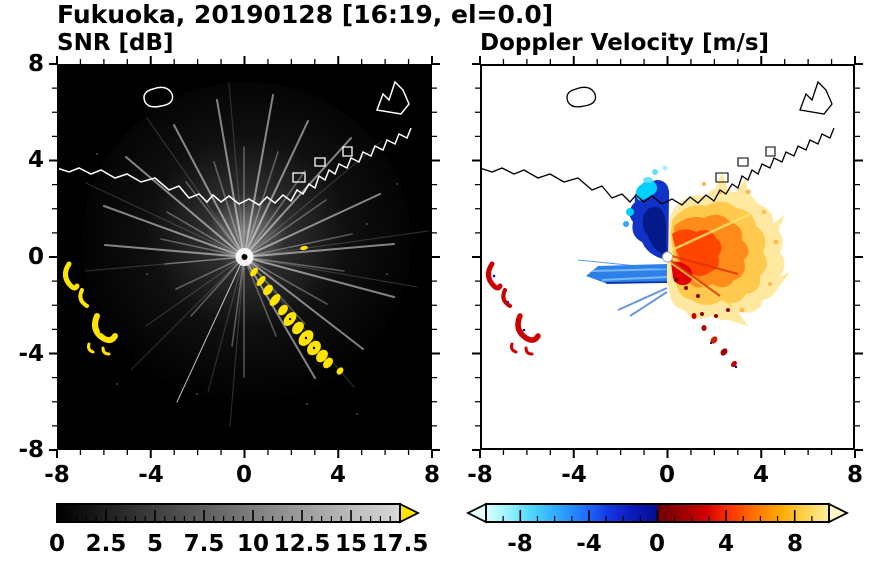 Image resolution: width=870 pixels, height=570 pixels. Describe the element at coordinates (115, 43) in the screenshot. I see `snr-panel-title: SNR [dB]` at that location.